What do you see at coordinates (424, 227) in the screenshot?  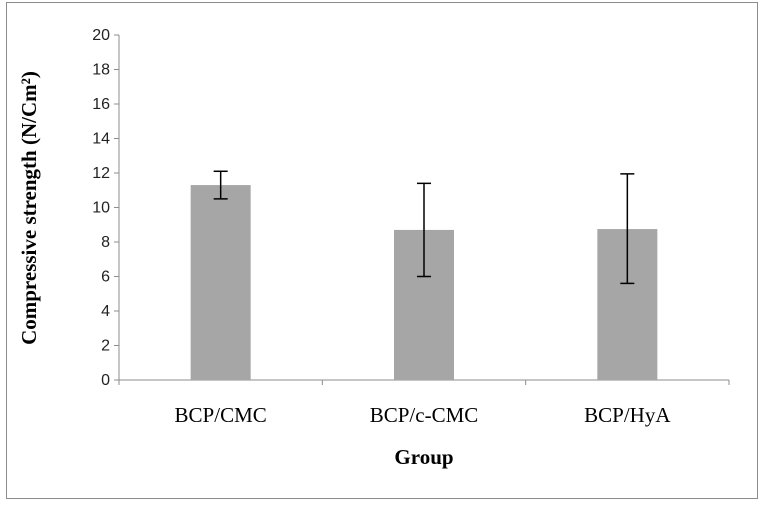 I see `error-bars` at bounding box center [424, 227].